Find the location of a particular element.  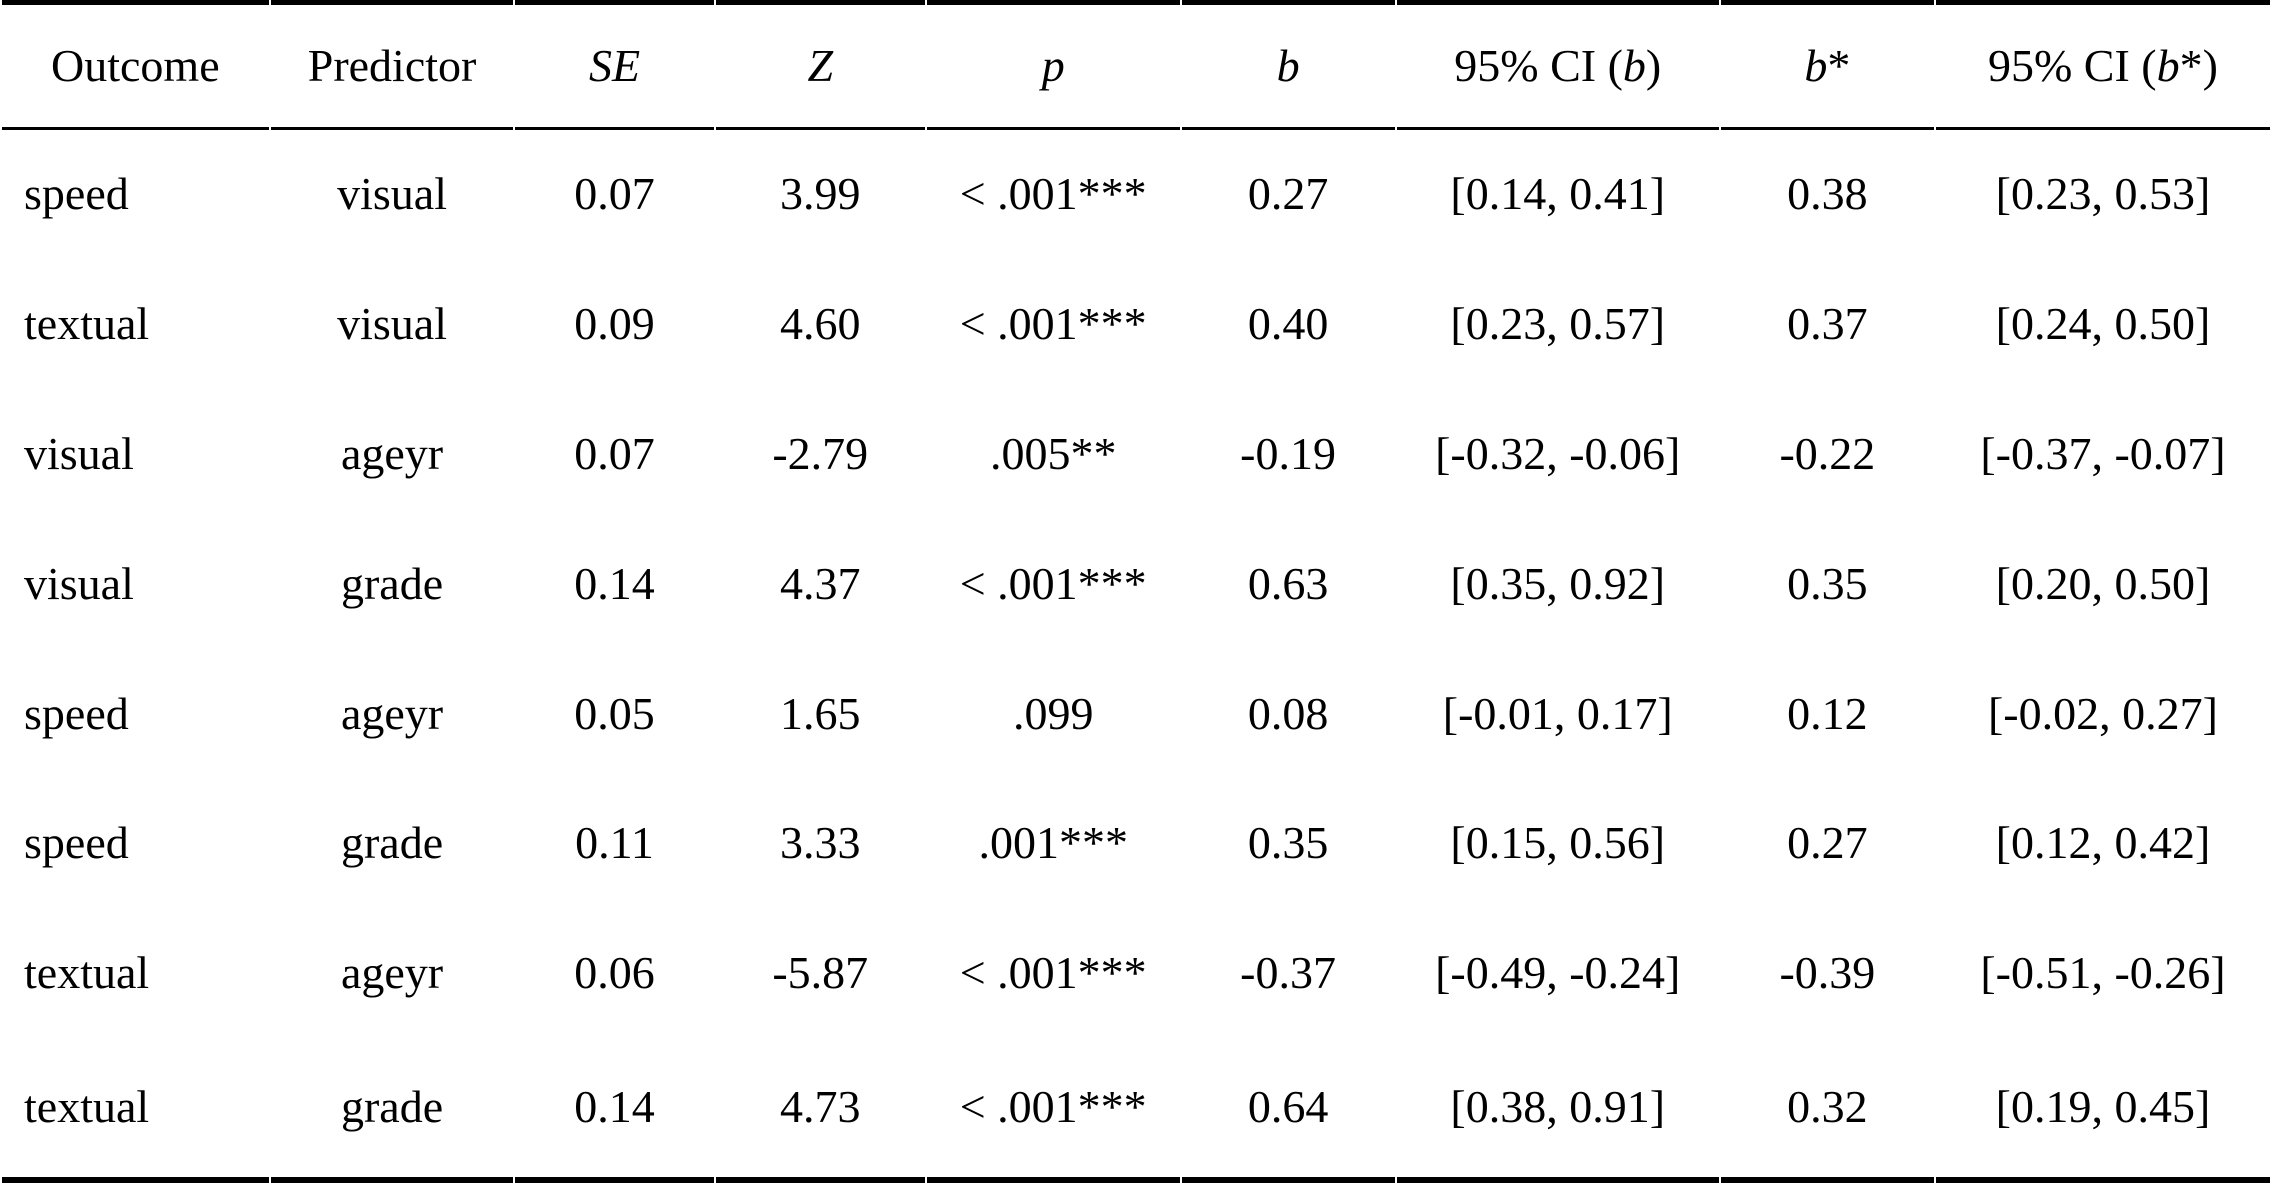

cell-ci_b: [0.14, 0.41] is located at coordinates (1558, 194).